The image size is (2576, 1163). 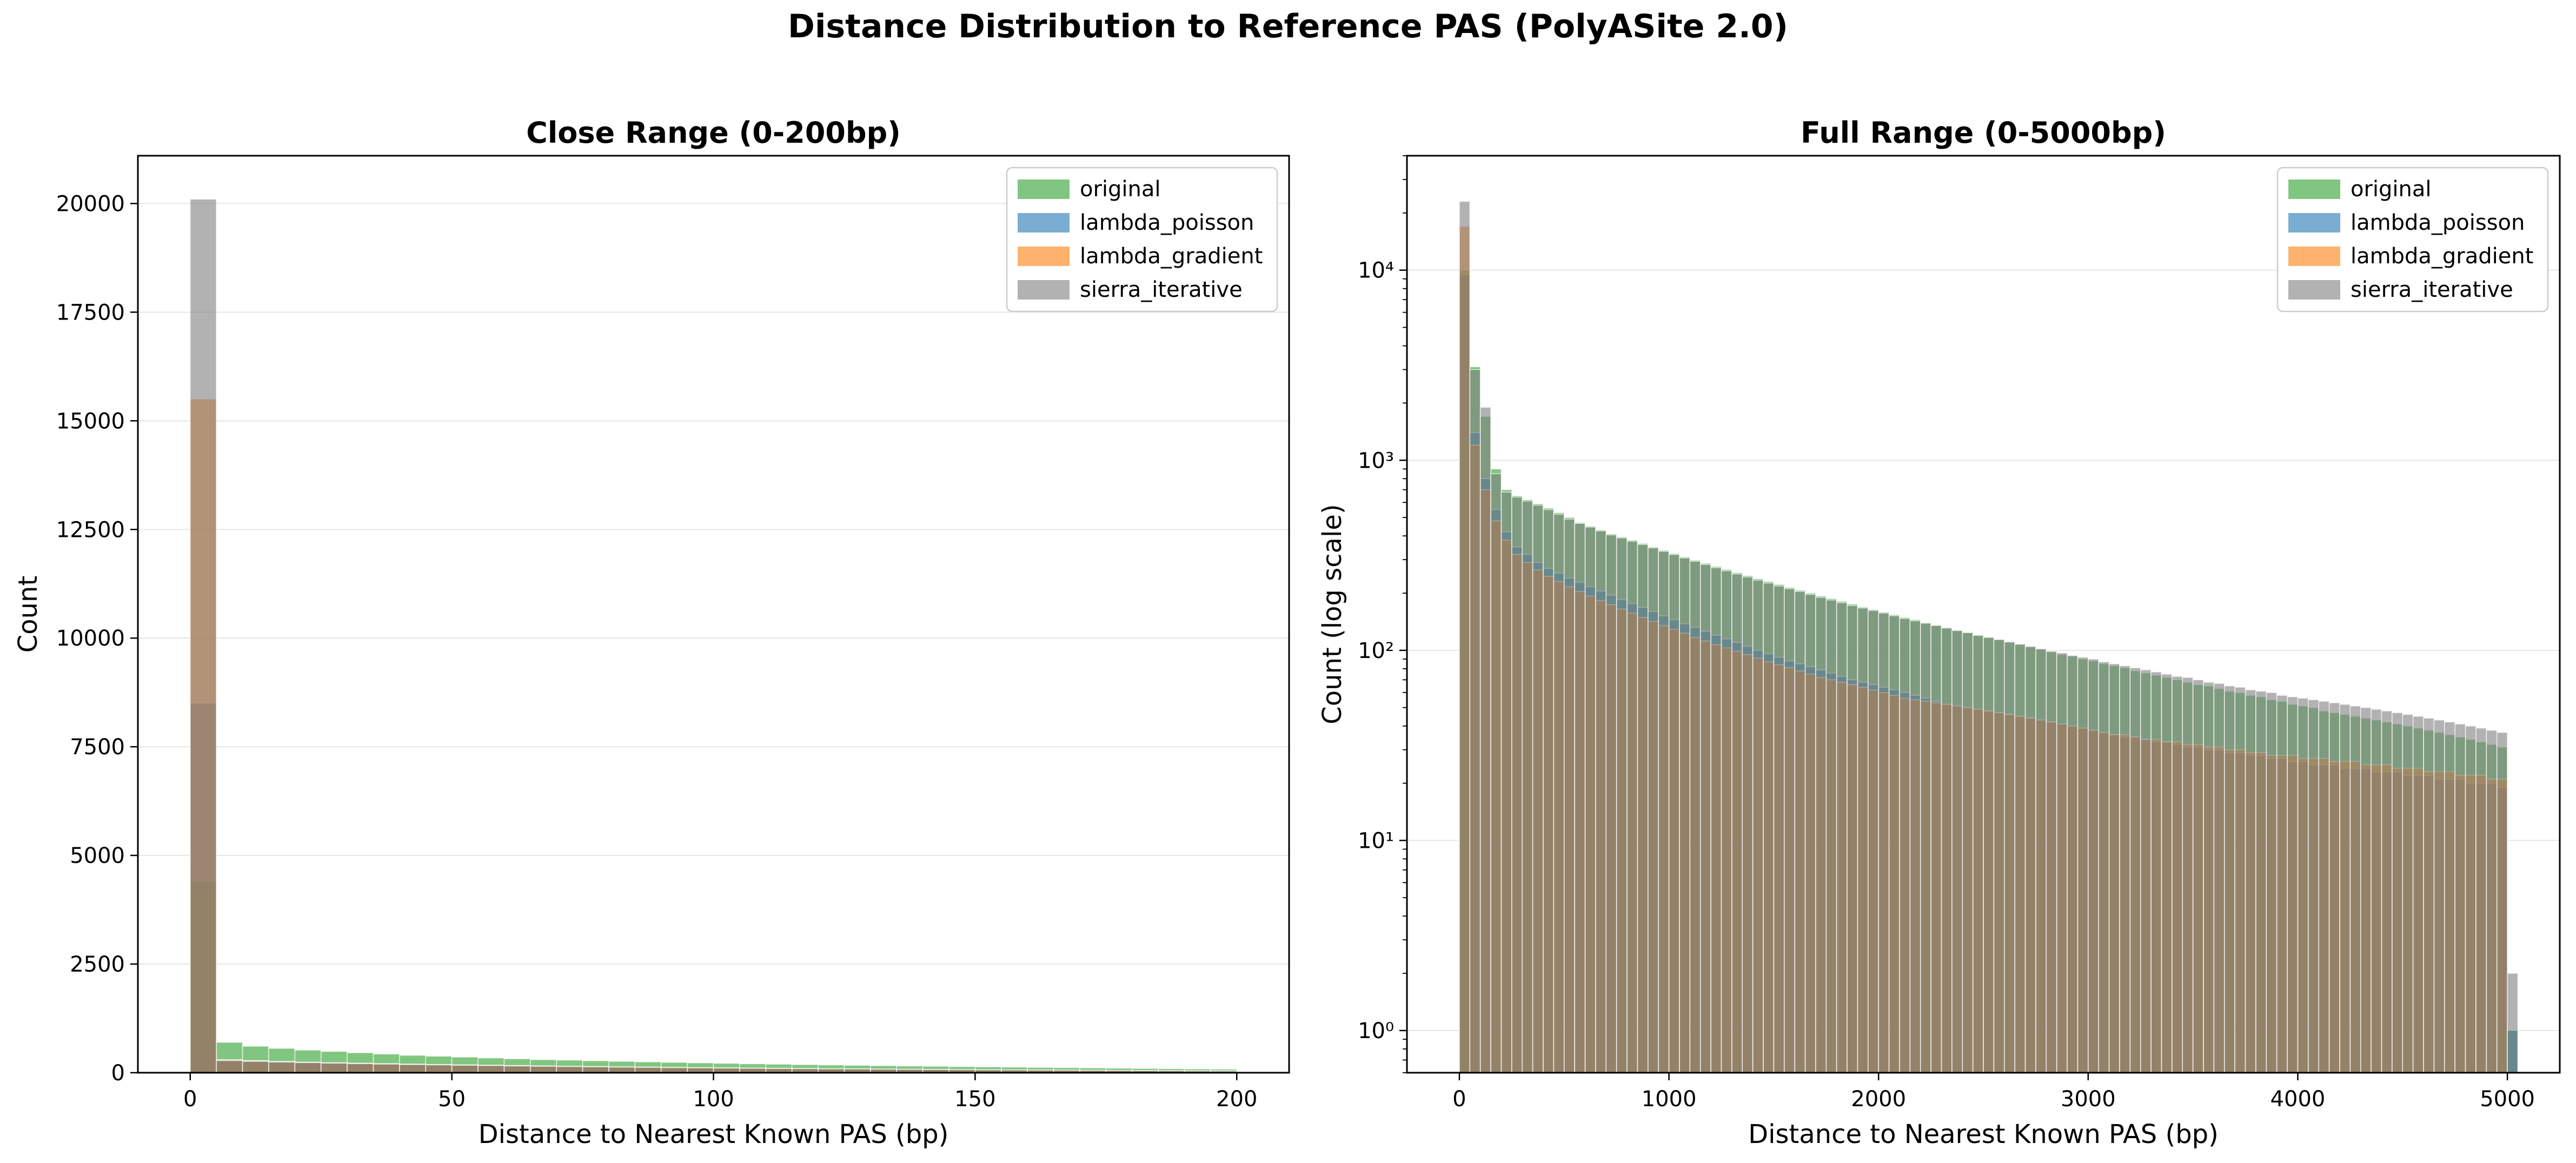 I want to click on legend-swatch-lambda_gradient, so click(x=1044, y=256).